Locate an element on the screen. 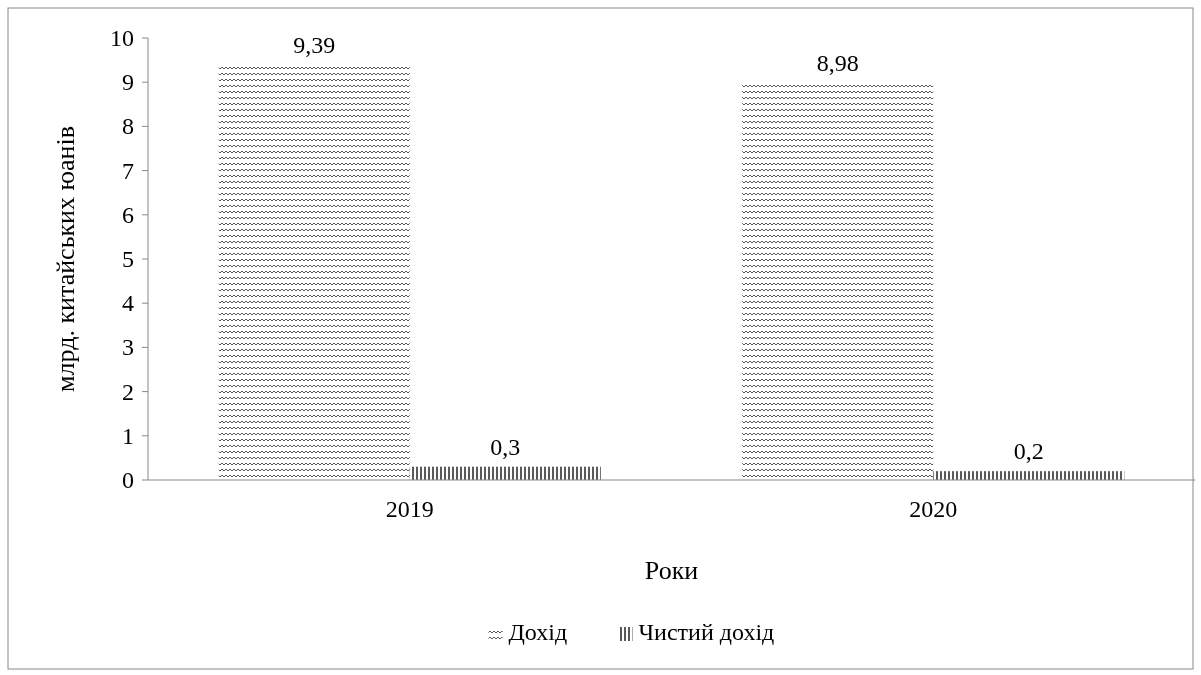  y-tick-label: 4 is located at coordinates (128, 303).